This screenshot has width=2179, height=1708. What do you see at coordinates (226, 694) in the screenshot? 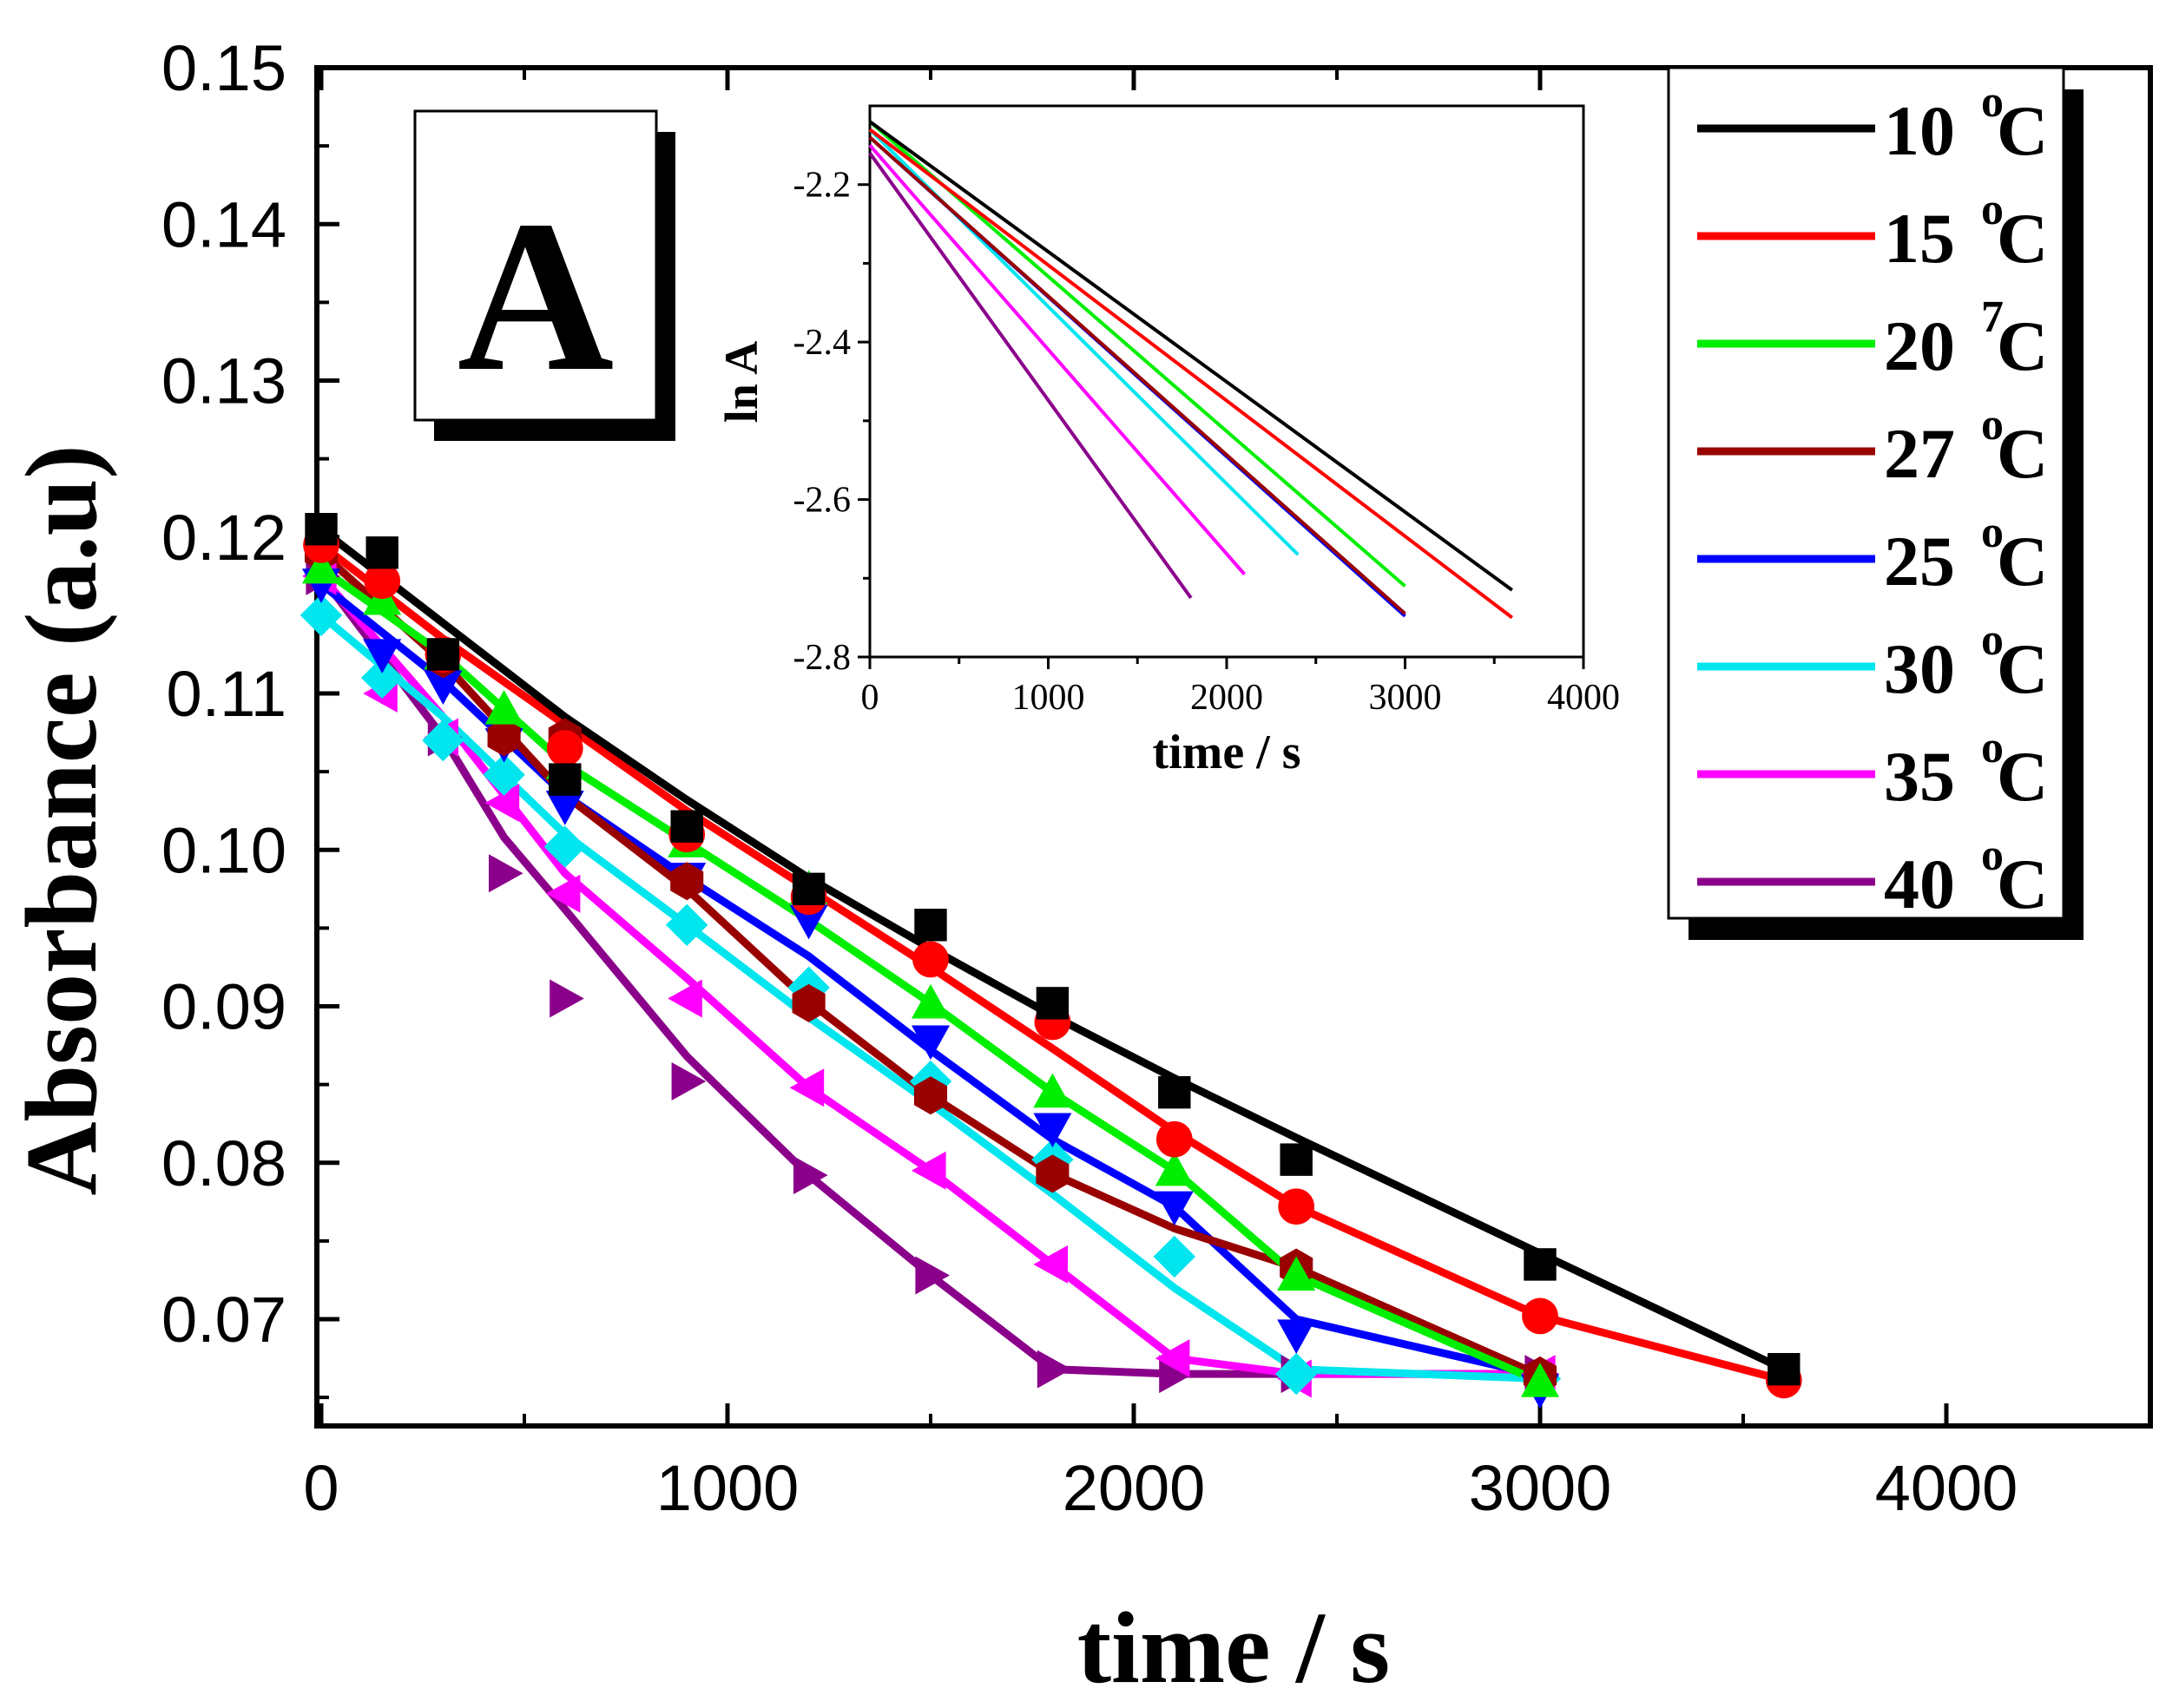
I see `y-tick-label: 0.11` at bounding box center [226, 694].